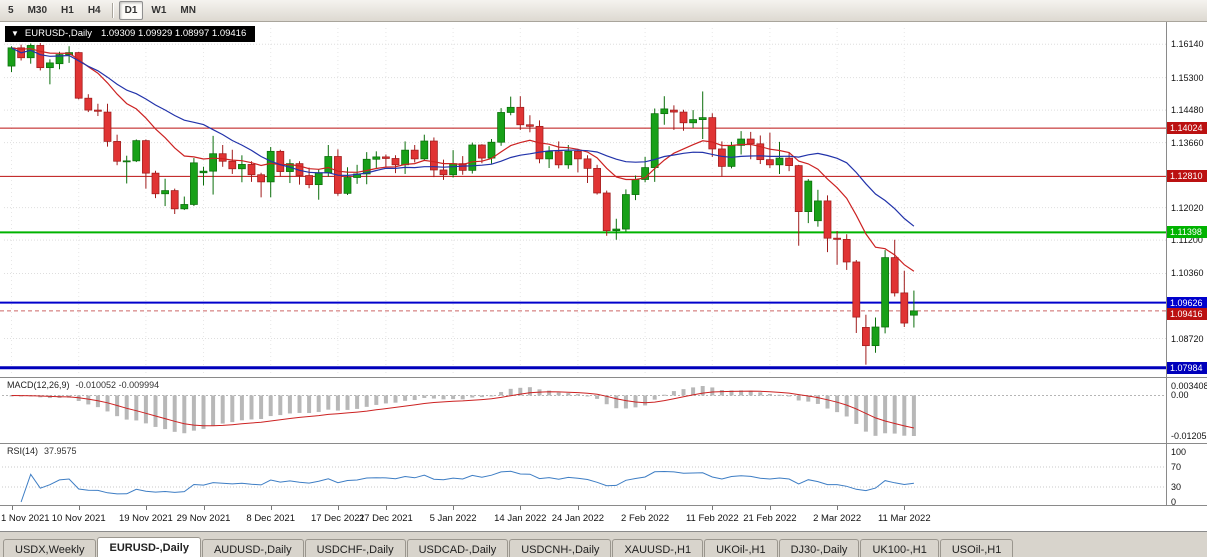 The image size is (1207, 557). Describe the element at coordinates (899, 548) in the screenshot. I see `tab-uk100-h1: UK100-,H1` at that location.